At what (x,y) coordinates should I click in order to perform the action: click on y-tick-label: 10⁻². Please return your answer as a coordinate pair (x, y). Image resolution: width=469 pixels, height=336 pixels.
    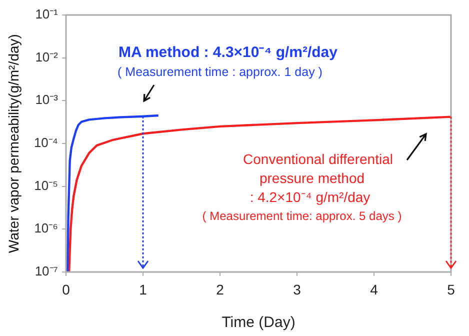
    Looking at the image, I should click on (47, 56).